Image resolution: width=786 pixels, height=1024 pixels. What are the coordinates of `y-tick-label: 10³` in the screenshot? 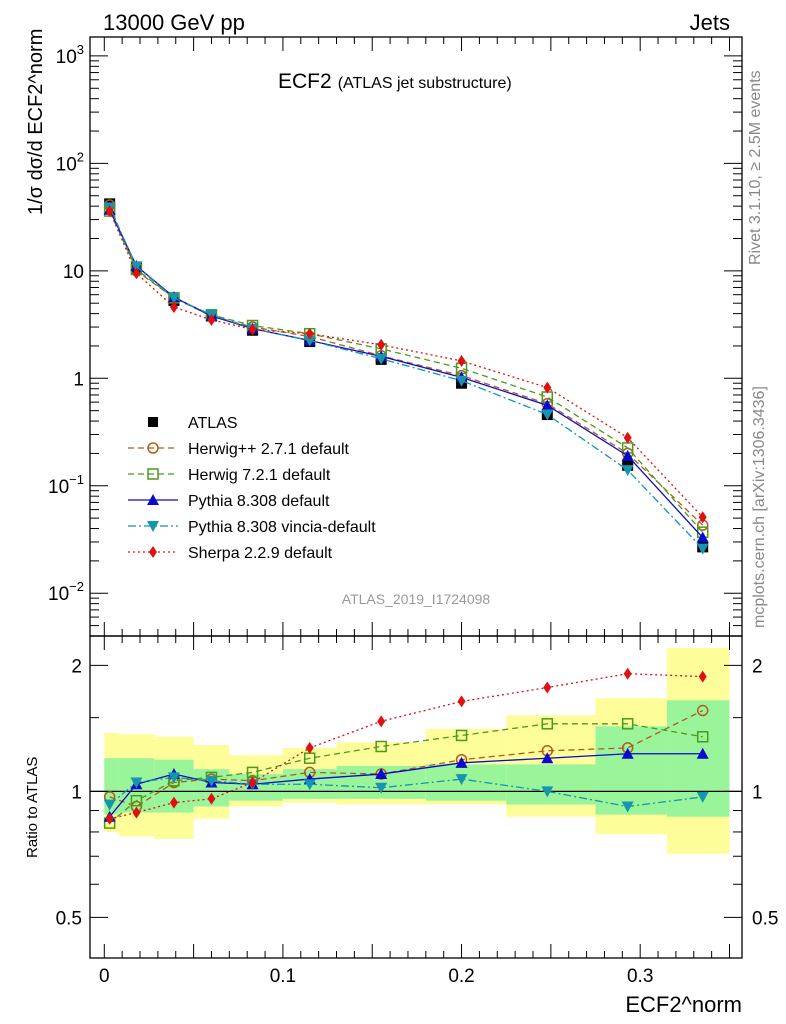 It's located at (70, 55).